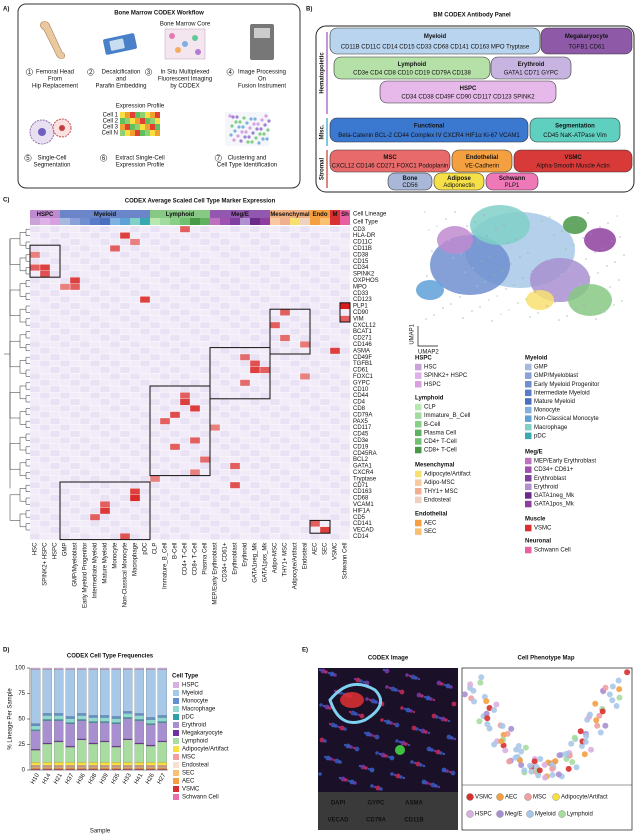 Image resolution: width=638 pixels, height=838 pixels. What do you see at coordinates (447, 475) in the screenshot?
I see `legend-item: Adipocyte/Artifact` at bounding box center [447, 475].